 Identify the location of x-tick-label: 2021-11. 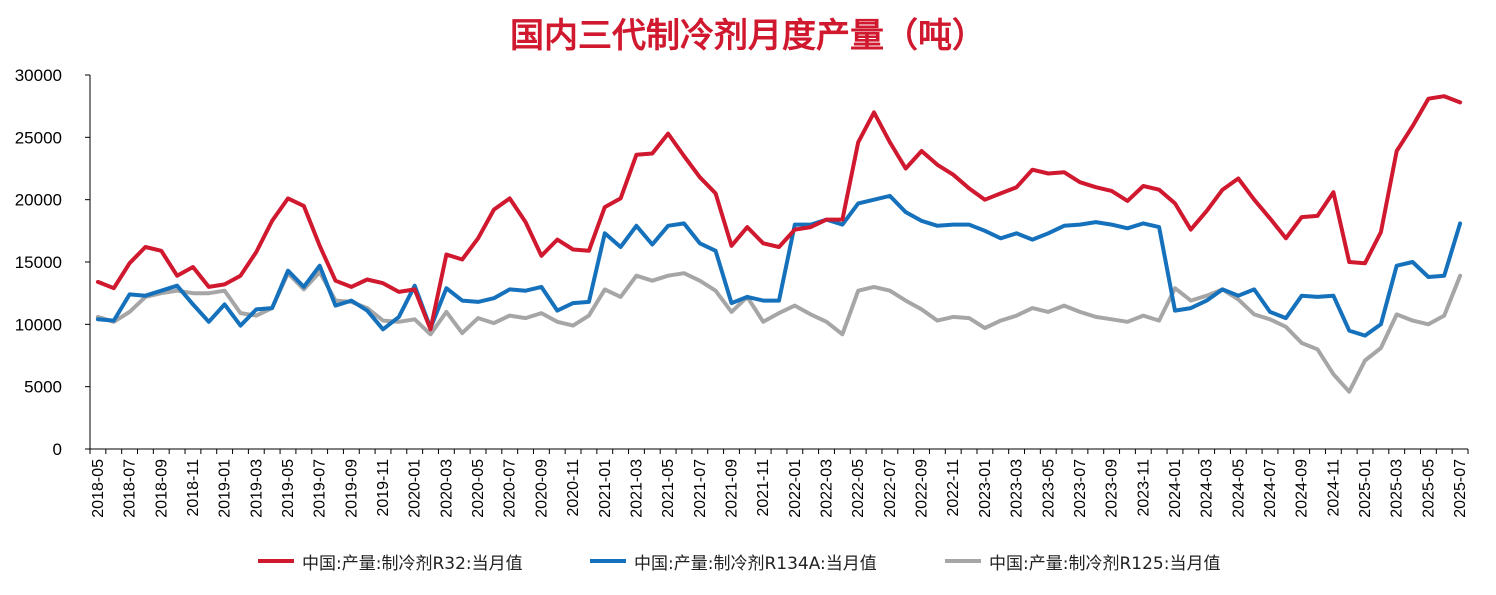
(763, 488).